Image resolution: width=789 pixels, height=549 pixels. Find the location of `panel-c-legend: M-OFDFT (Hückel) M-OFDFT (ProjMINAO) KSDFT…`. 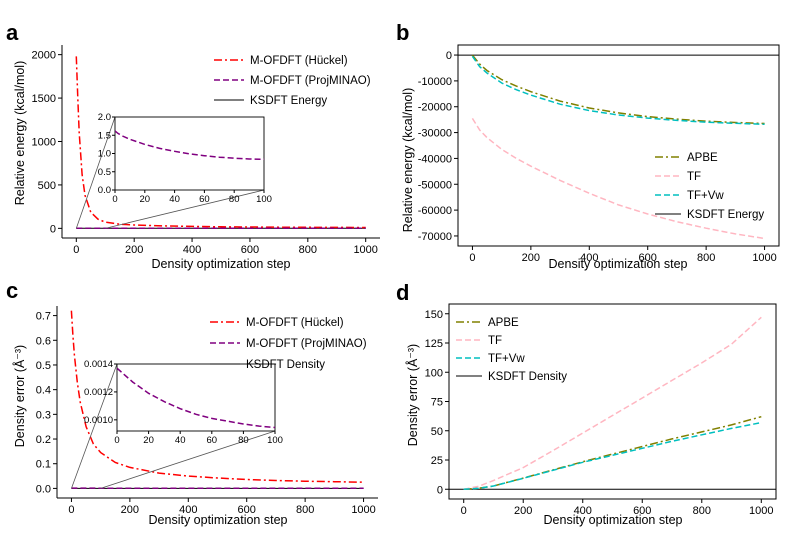

panel-c-legend: M-OFDFT (Hückel) M-OFDFT (ProjMINAO) KSDFT… is located at coordinates (288, 344).